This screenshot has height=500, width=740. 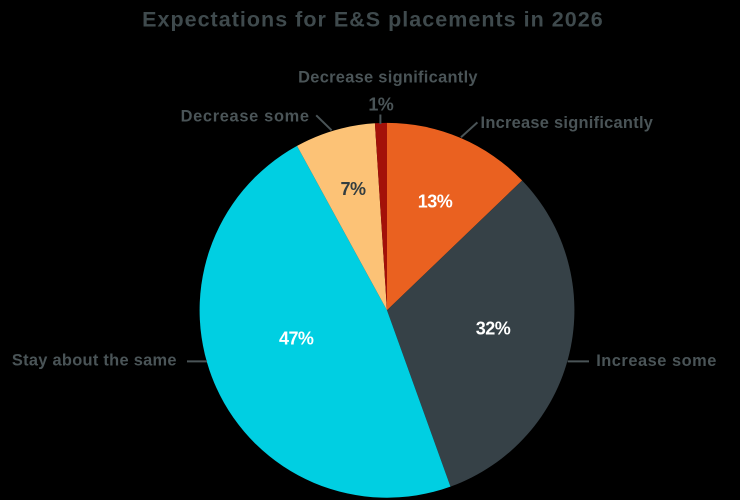 What do you see at coordinates (353, 189) in the screenshot?
I see `svg-text: 7%` at bounding box center [353, 189].